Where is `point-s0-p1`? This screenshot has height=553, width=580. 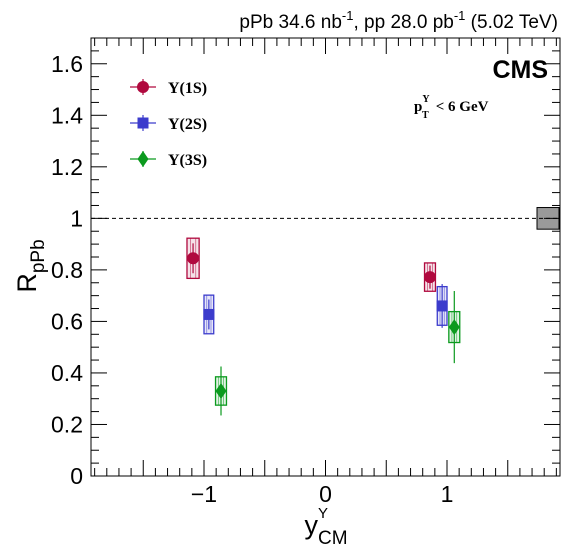
point-s0-p1 is located at coordinates (429, 277).